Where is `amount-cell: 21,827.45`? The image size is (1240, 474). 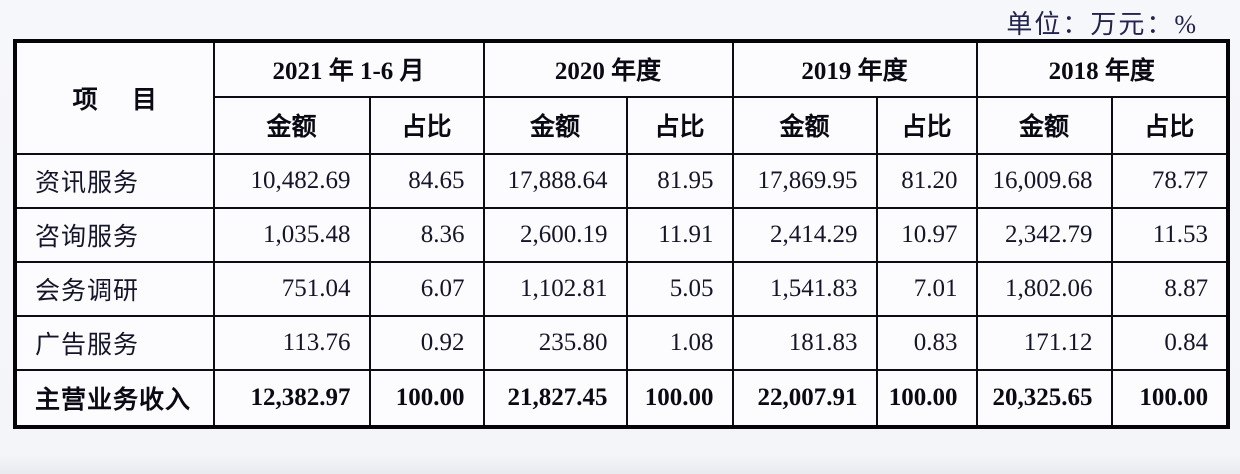 amount-cell: 21,827.45 is located at coordinates (555, 398).